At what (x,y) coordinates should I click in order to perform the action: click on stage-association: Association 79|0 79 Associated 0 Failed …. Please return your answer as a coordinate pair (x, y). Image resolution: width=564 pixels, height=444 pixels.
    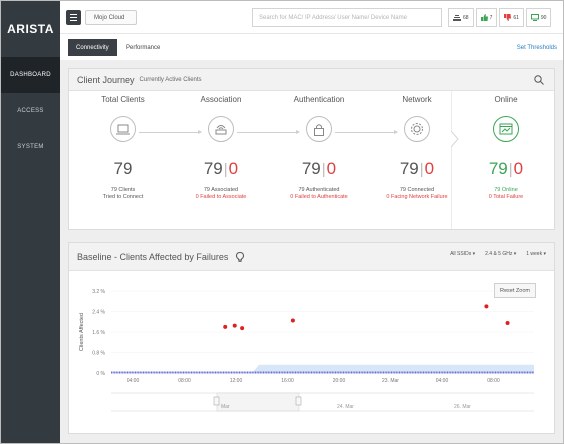
    Looking at the image, I should click on (221, 148).